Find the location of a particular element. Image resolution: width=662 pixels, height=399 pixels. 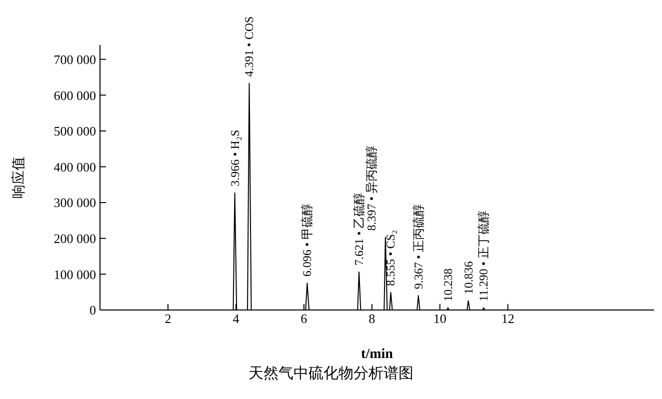

annotation: 3.966 • H₂S is located at coordinates (235, 158).